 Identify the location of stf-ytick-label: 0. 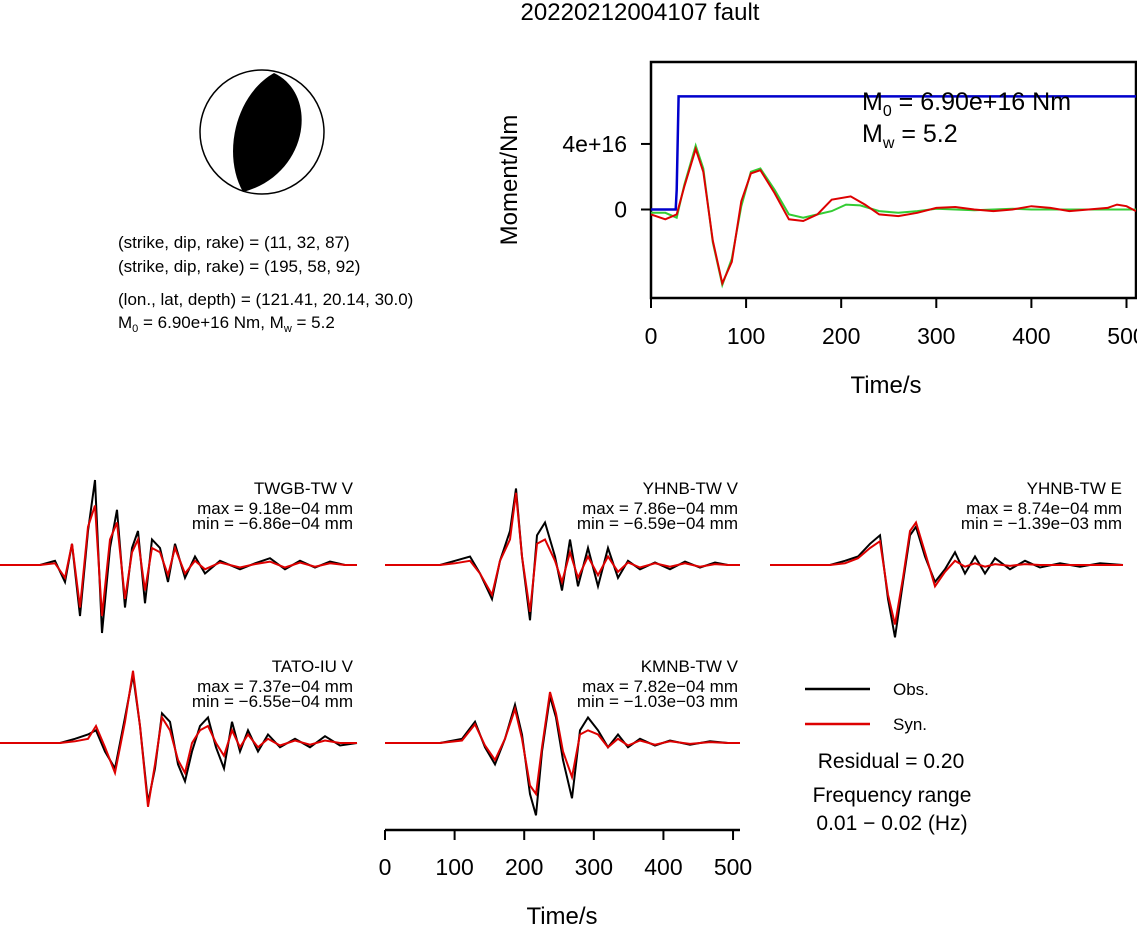
(620, 210).